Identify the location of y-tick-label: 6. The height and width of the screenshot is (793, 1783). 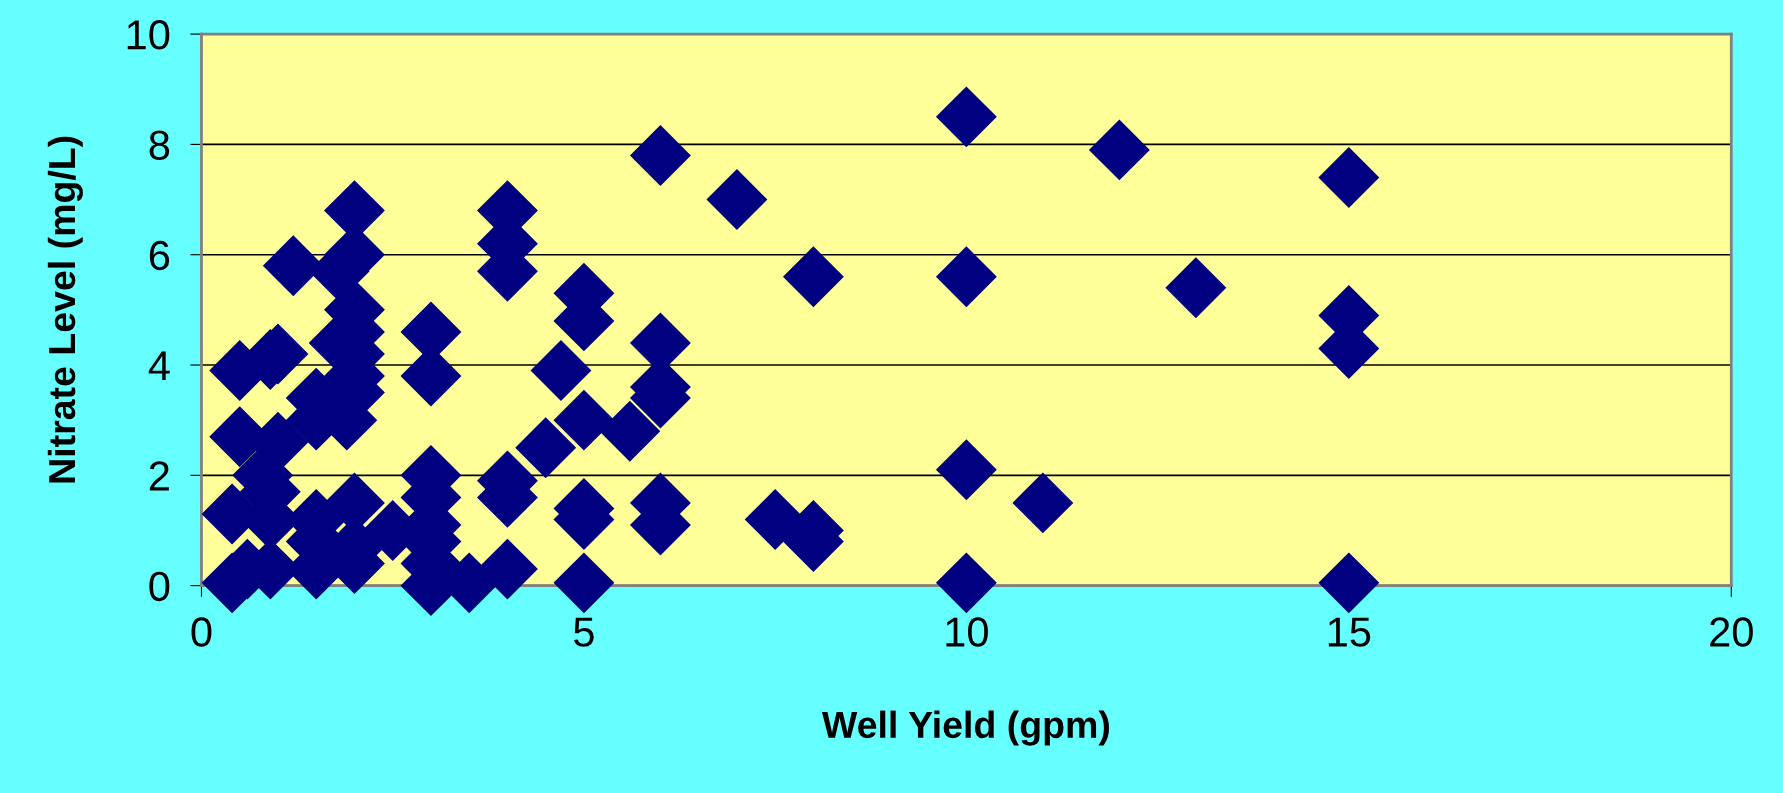
(159, 255).